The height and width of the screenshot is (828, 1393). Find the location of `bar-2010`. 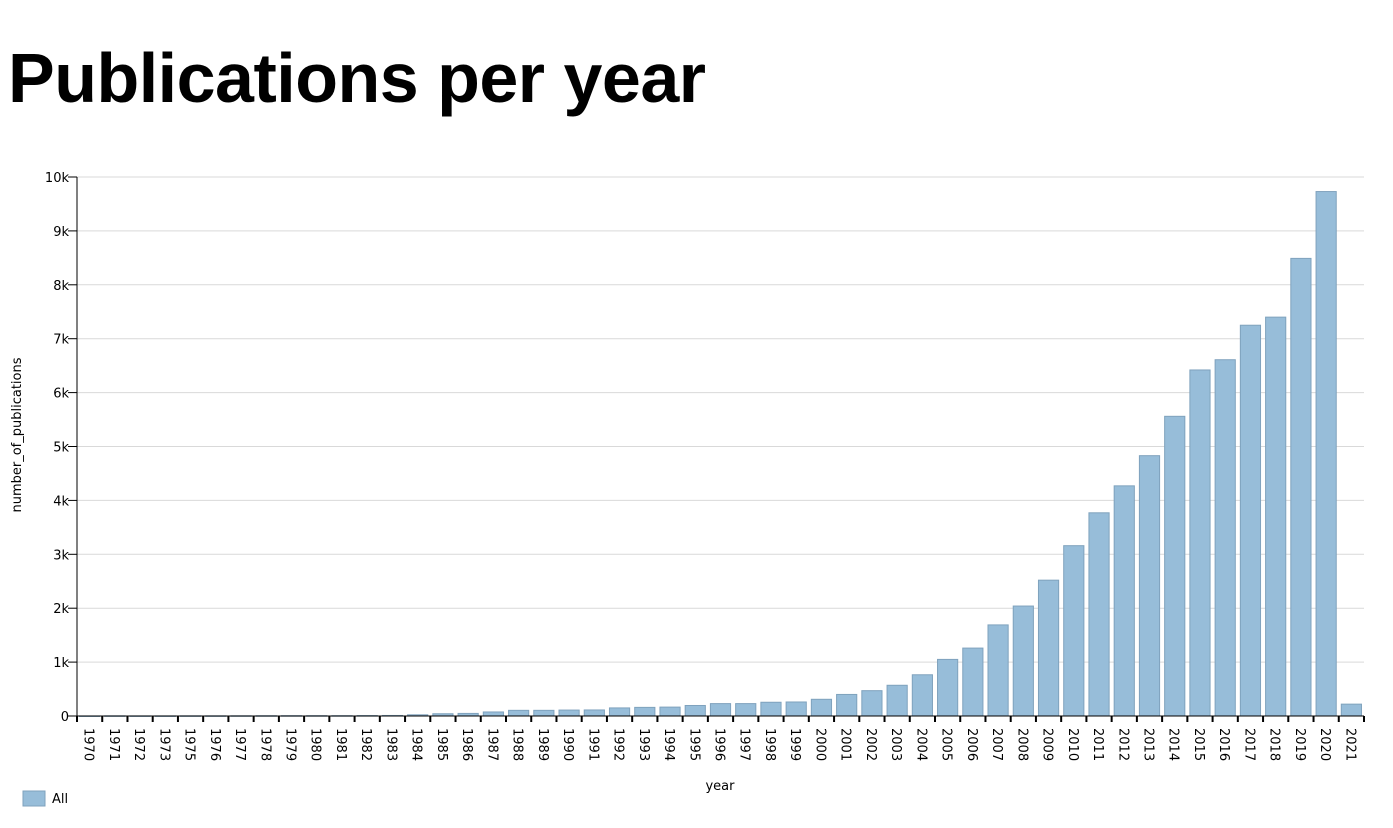

bar-2010 is located at coordinates (1074, 631).